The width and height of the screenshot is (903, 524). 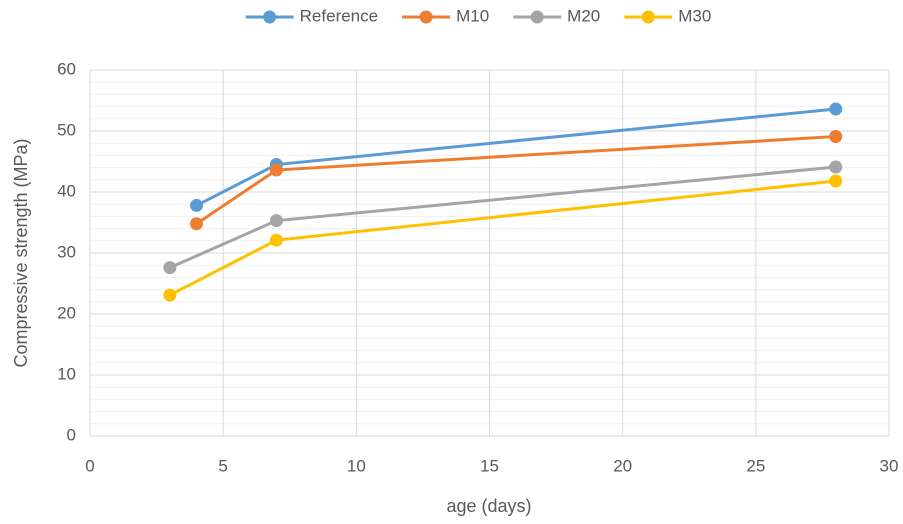 I want to click on y-tick-label: 50, so click(x=66, y=129).